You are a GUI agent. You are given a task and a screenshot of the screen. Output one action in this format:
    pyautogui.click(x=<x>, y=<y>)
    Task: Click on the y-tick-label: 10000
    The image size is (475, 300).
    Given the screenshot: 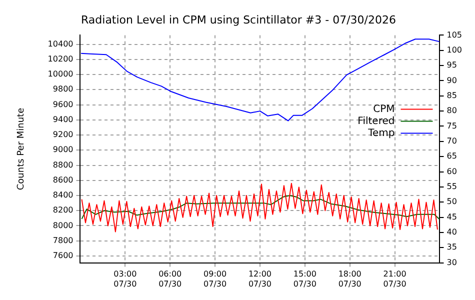 What is the action you would take?
    pyautogui.click(x=61, y=74)
    